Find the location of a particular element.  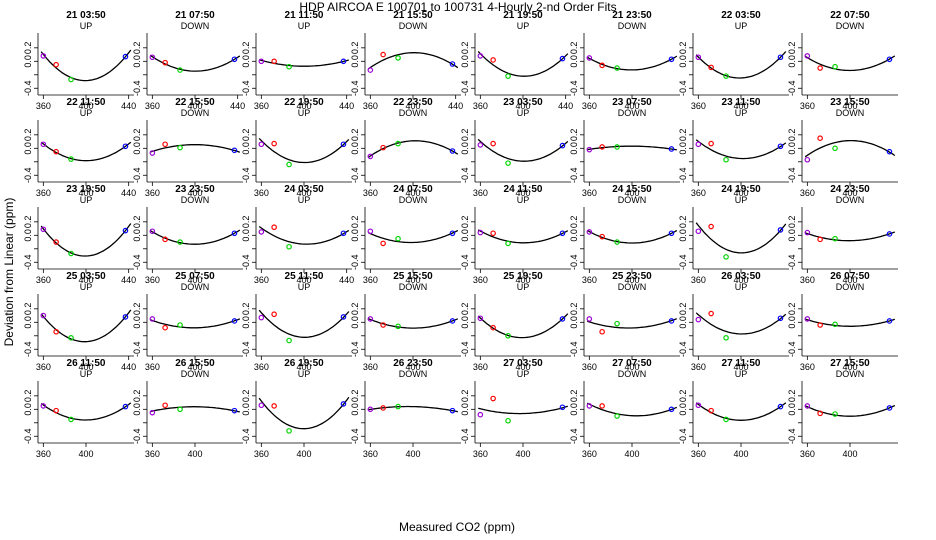

panel-title: 23 07:50 is located at coordinates (632, 102).